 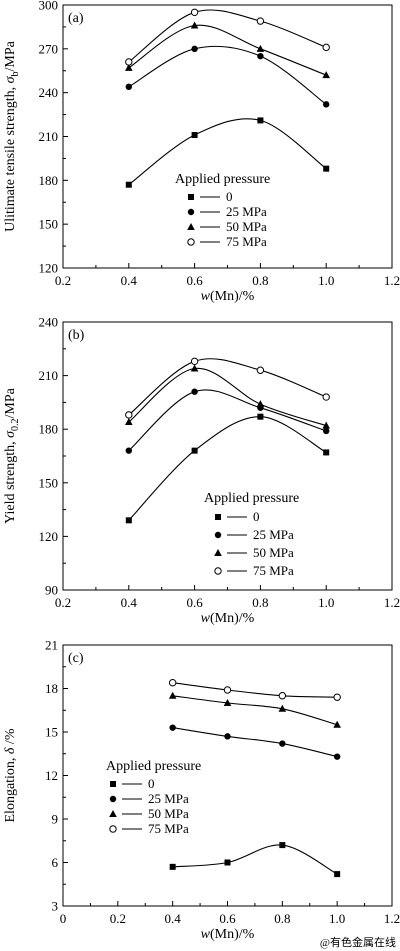 What do you see at coordinates (51, 645) in the screenshot?
I see `y-tick-label: 21` at bounding box center [51, 645].